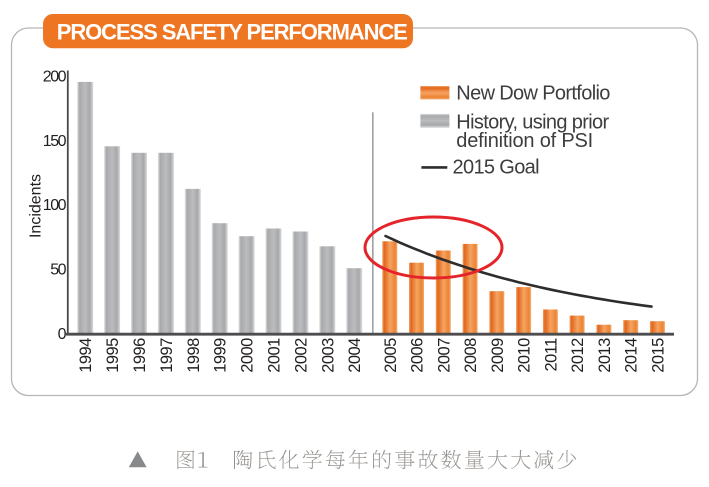 The height and width of the screenshot is (487, 709). I want to click on svg-text: 2012, so click(578, 355).